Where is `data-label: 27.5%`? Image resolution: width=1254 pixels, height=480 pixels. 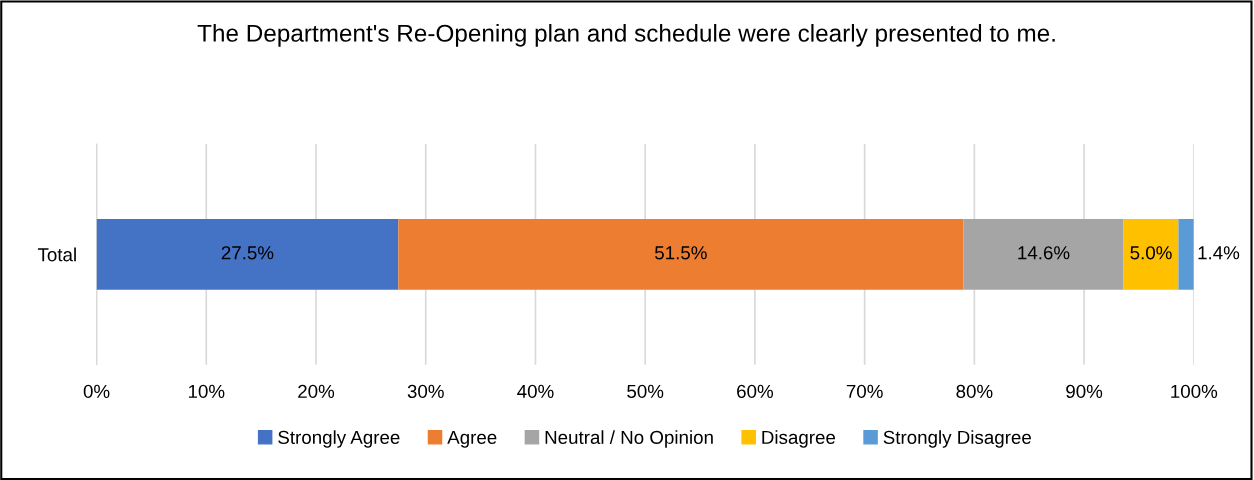
data-label: 27.5% is located at coordinates (247, 253).